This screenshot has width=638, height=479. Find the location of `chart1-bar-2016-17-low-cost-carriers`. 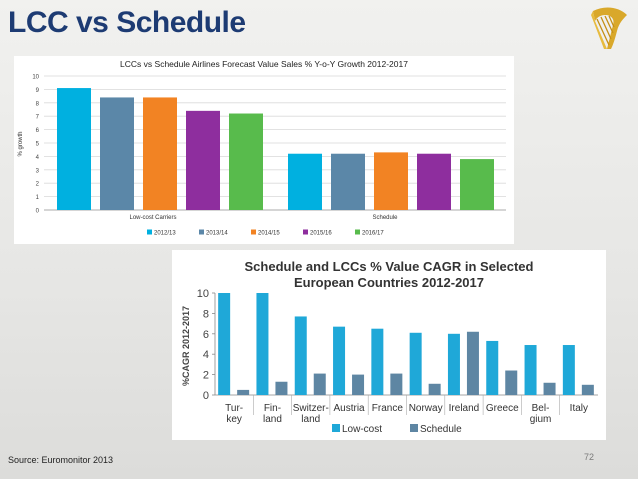

chart1-bar-2016-17-low-cost-carriers is located at coordinates (246, 161).